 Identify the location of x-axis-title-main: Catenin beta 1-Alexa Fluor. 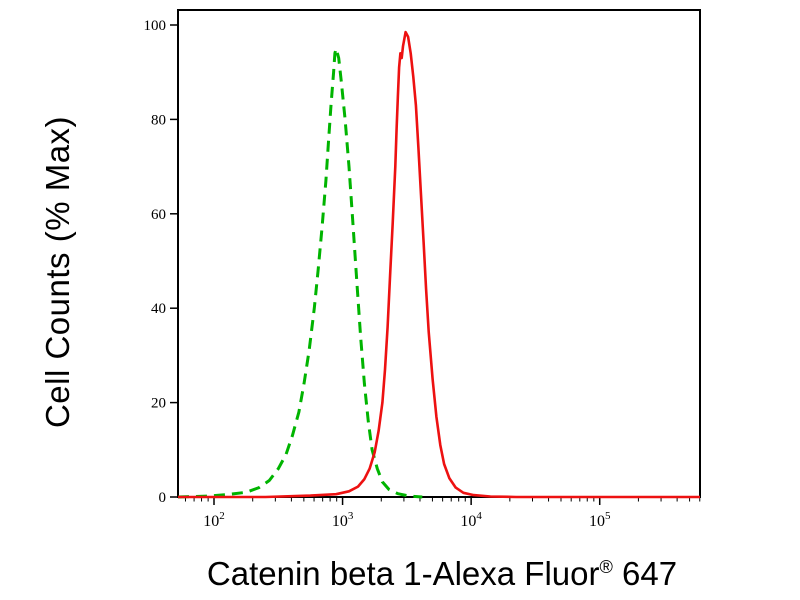
(403, 573).